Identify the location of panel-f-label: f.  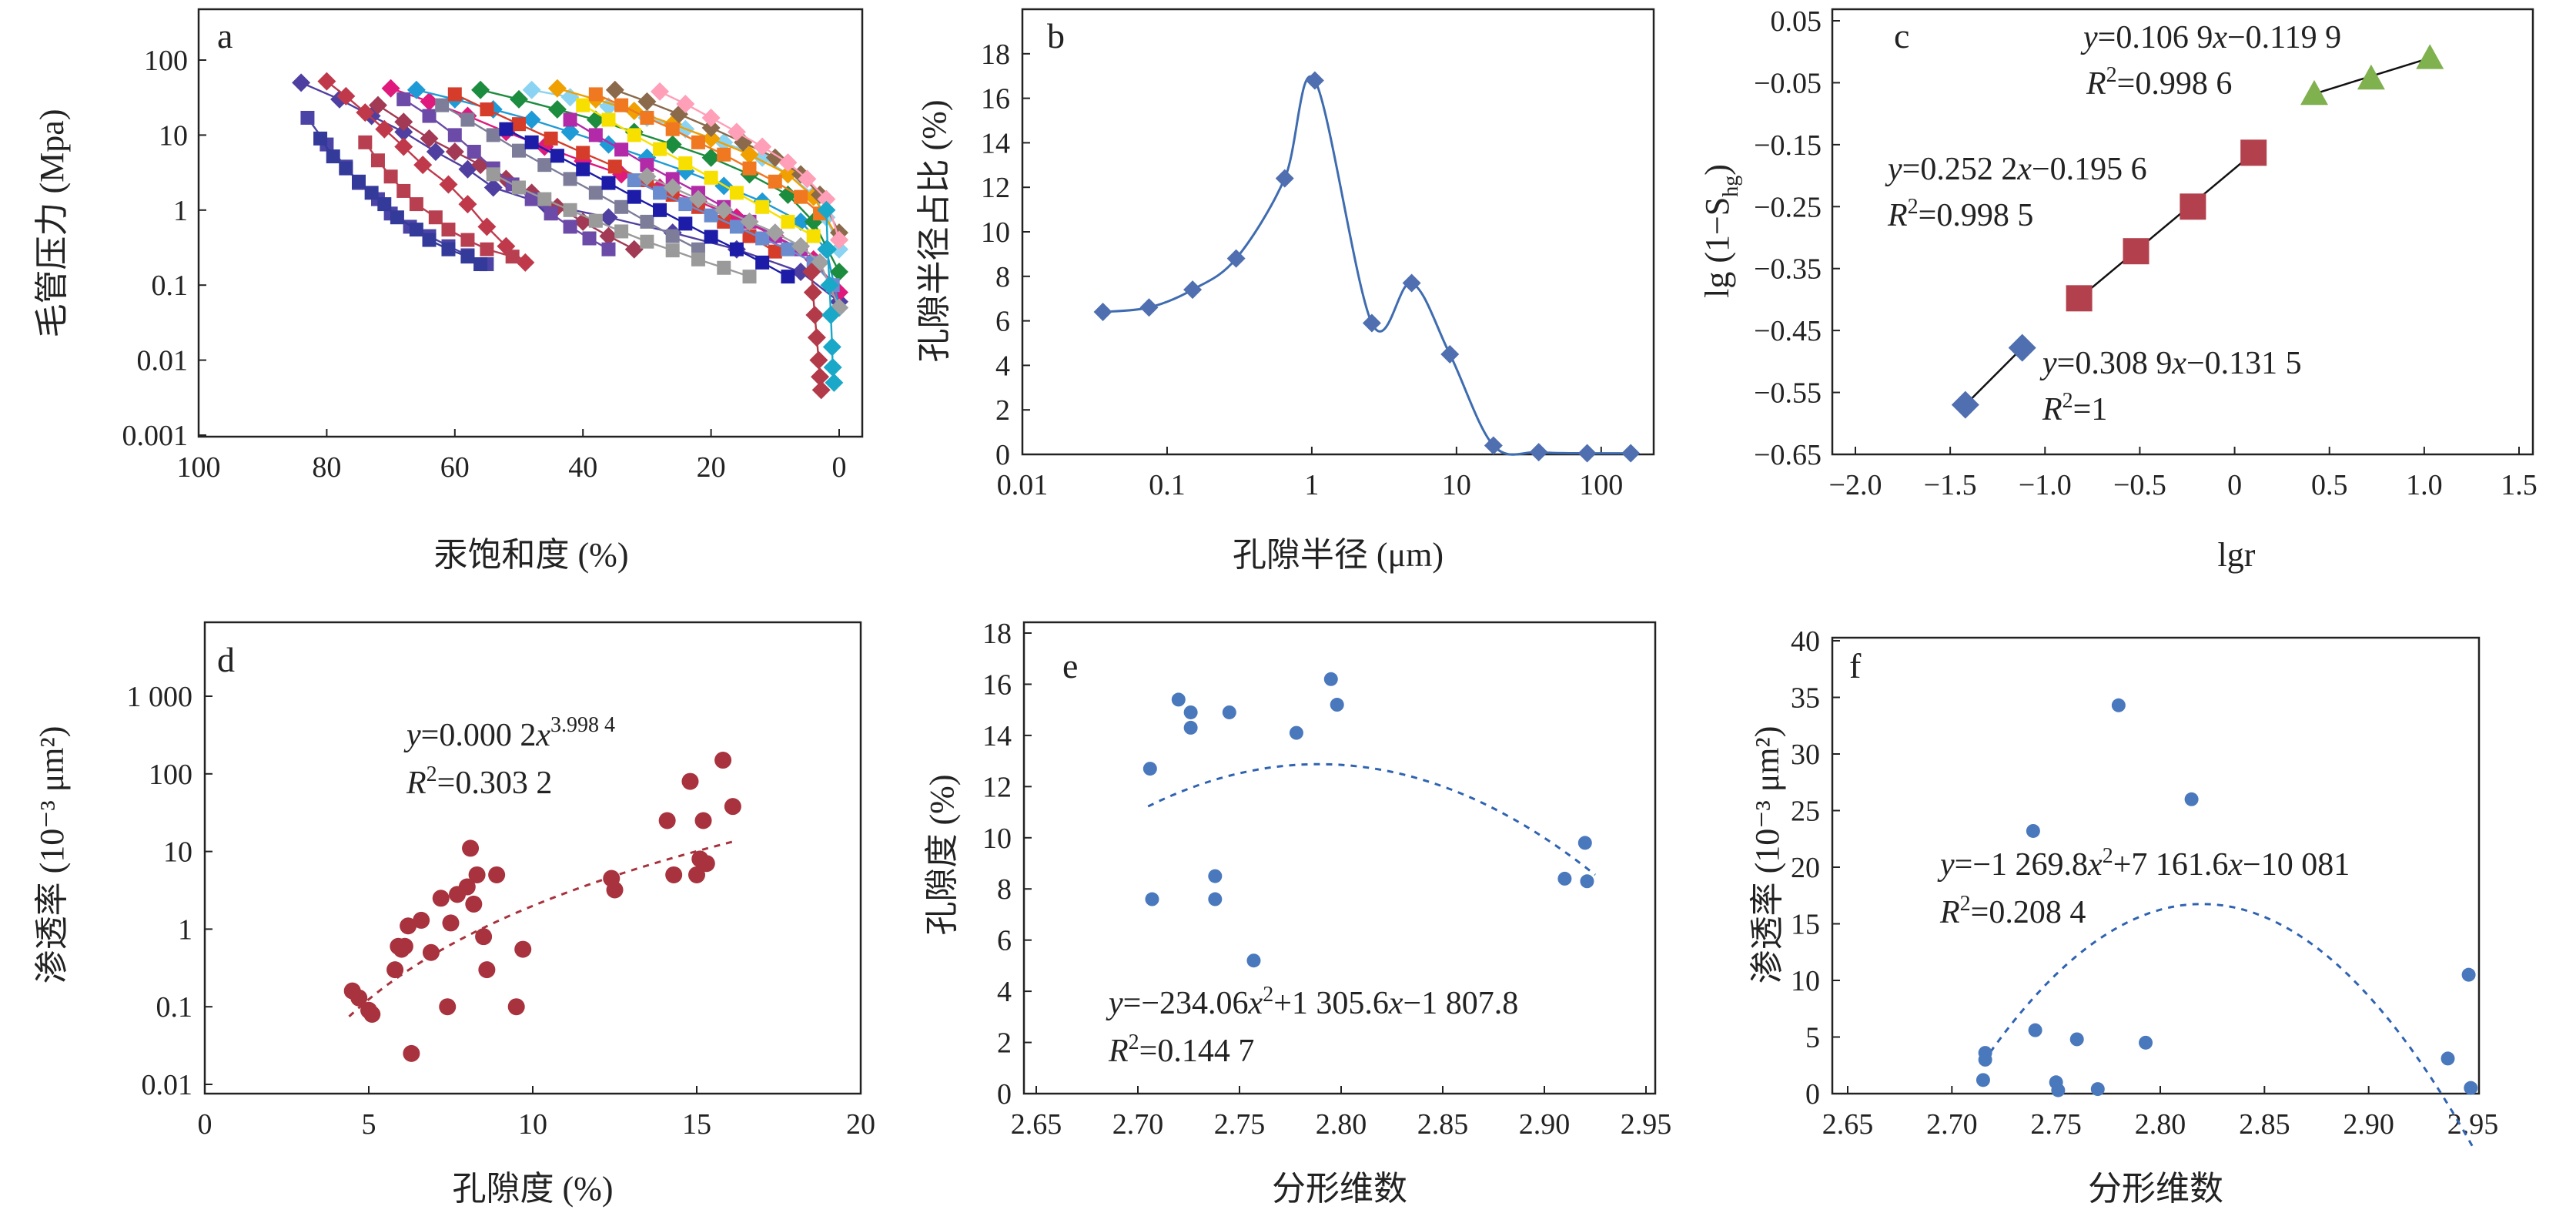
(1856, 665).